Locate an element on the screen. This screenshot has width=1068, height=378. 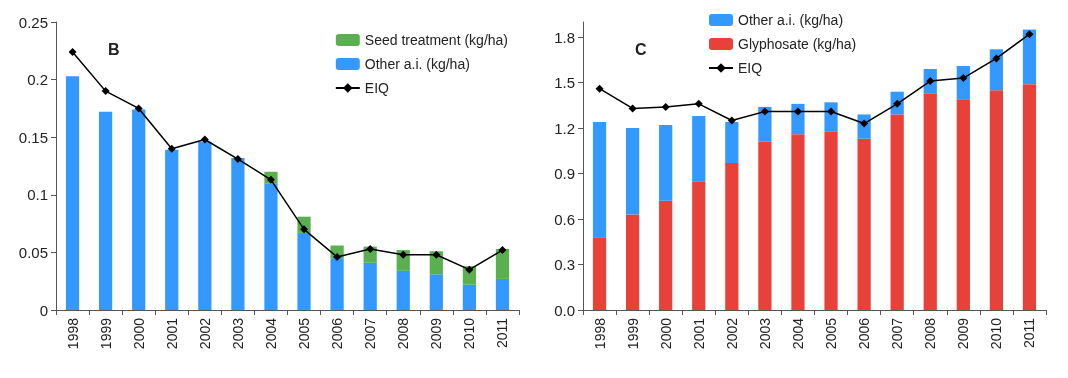
y-tick-label: 0.25 is located at coordinates (33, 22).